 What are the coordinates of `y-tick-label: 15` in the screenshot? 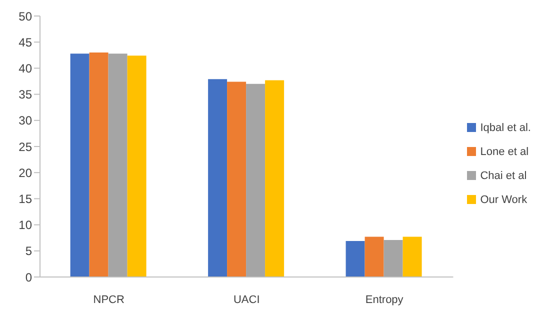 It's located at (25, 199).